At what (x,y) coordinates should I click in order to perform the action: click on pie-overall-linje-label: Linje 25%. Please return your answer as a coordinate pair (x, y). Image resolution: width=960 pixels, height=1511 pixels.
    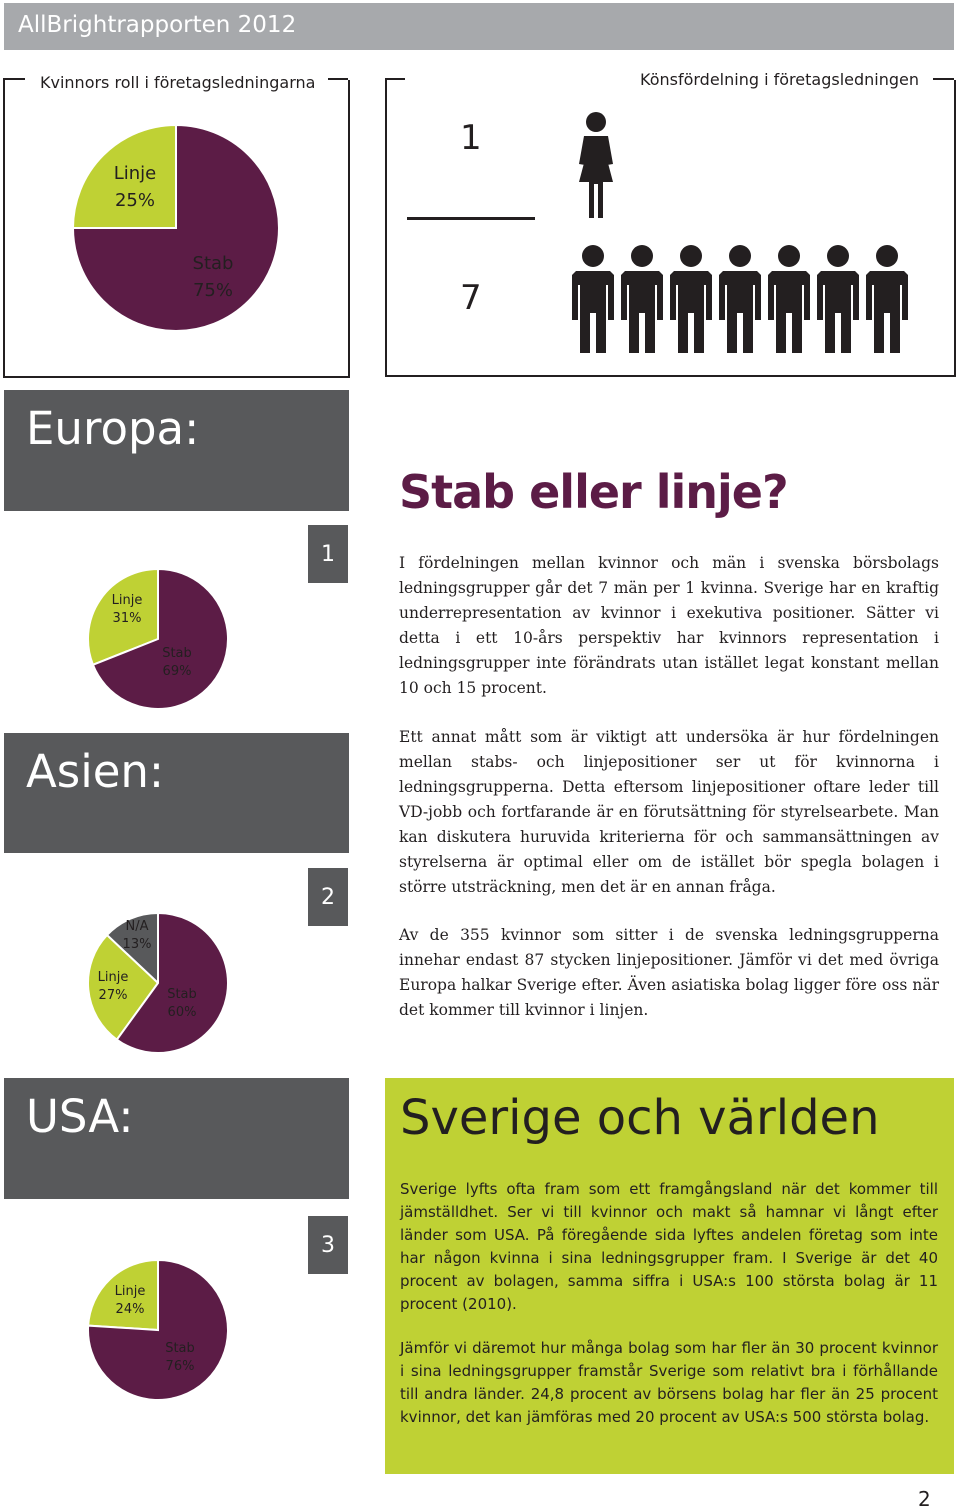
    Looking at the image, I should click on (135, 187).